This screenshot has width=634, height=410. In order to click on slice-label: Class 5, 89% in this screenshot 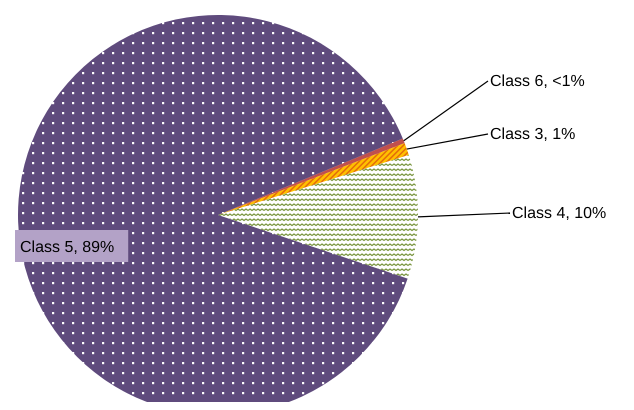, I will do `click(67, 247)`.